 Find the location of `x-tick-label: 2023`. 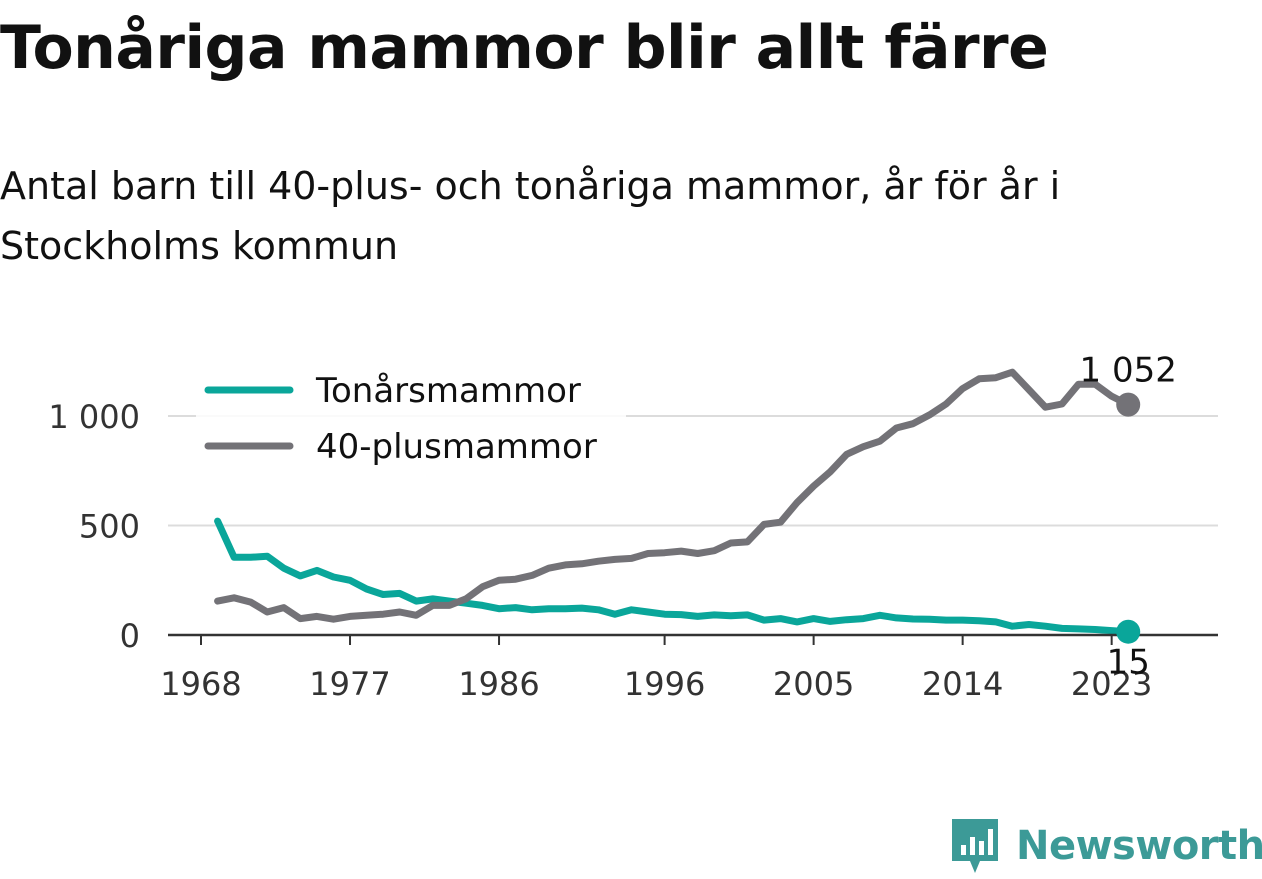

x-tick-label: 2023 is located at coordinates (1111, 684).